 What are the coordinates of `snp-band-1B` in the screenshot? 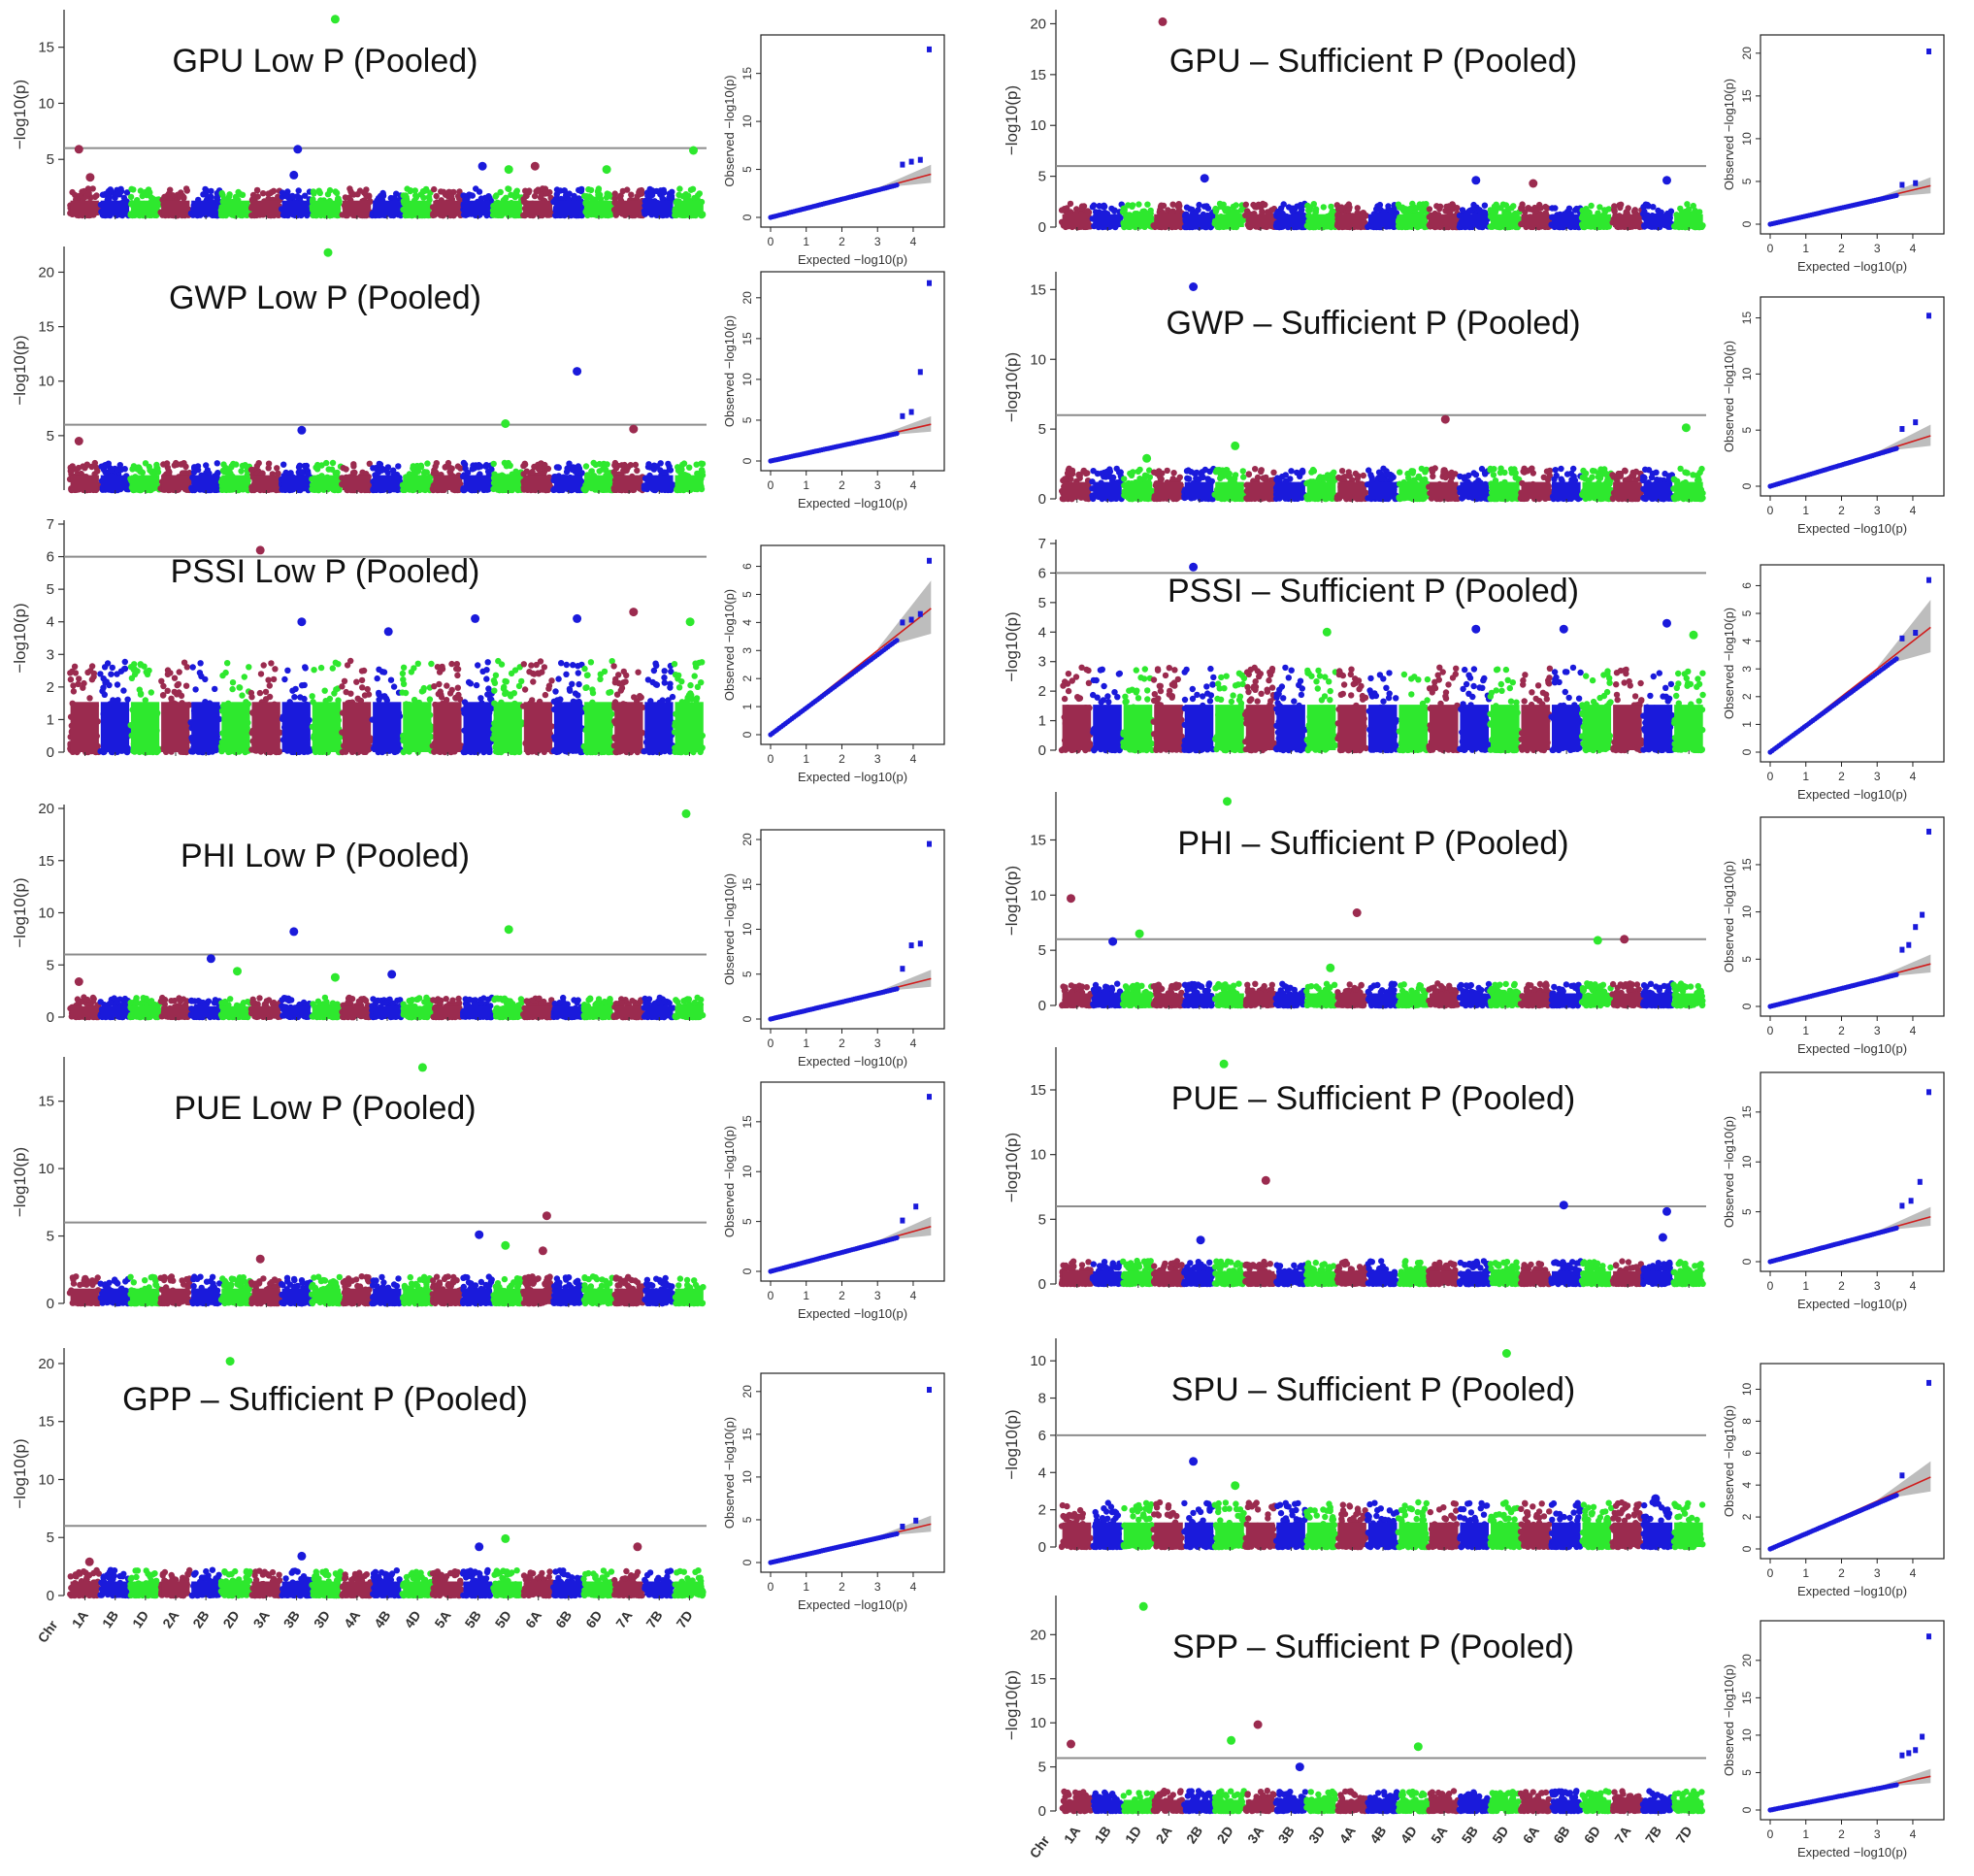 It's located at (115, 207).